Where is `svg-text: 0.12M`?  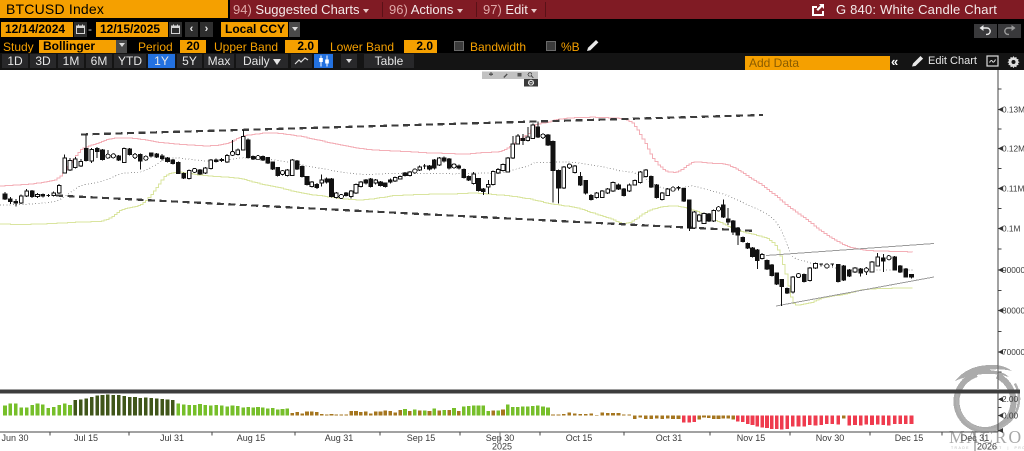
svg-text: 0.12M is located at coordinates (1013, 148).